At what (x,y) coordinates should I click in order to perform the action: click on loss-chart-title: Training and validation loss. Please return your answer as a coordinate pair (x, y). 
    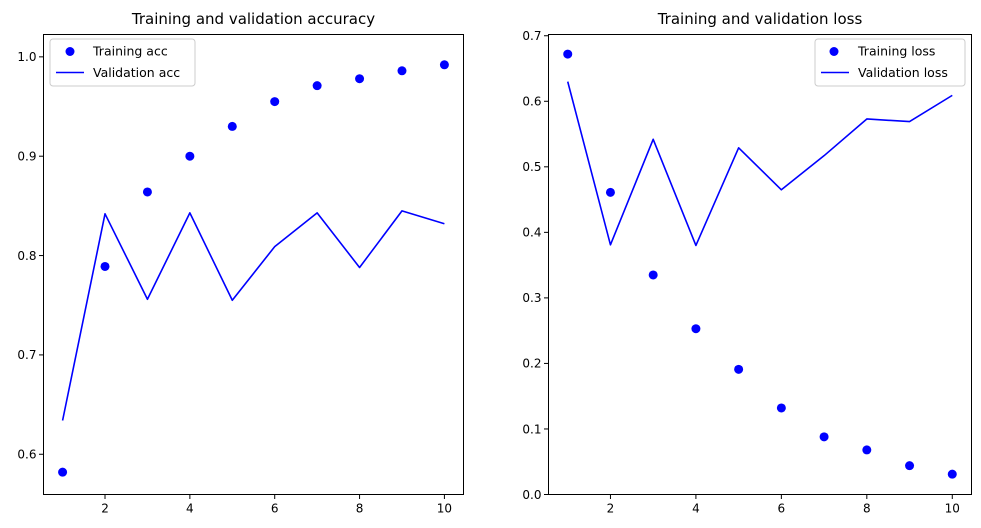
    Looking at the image, I should click on (760, 19).